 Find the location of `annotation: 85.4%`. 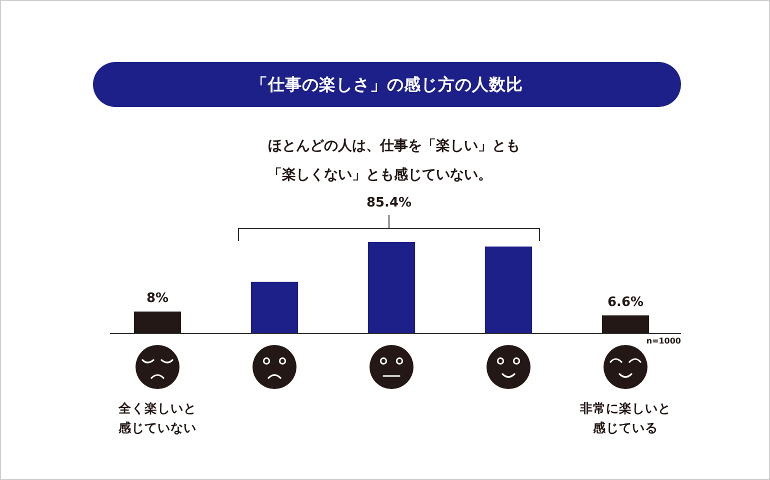

annotation: 85.4% is located at coordinates (389, 203).